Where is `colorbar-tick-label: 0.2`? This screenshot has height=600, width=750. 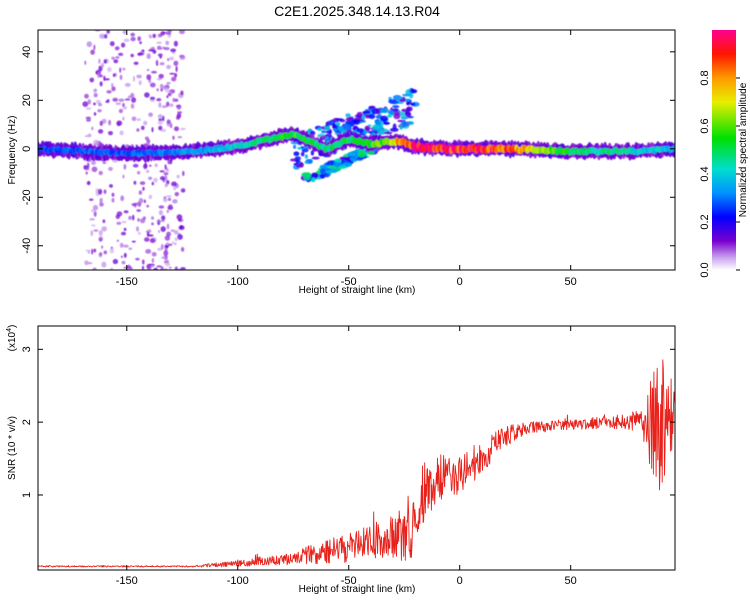
colorbar-tick-label: 0.2 is located at coordinates (705, 221).